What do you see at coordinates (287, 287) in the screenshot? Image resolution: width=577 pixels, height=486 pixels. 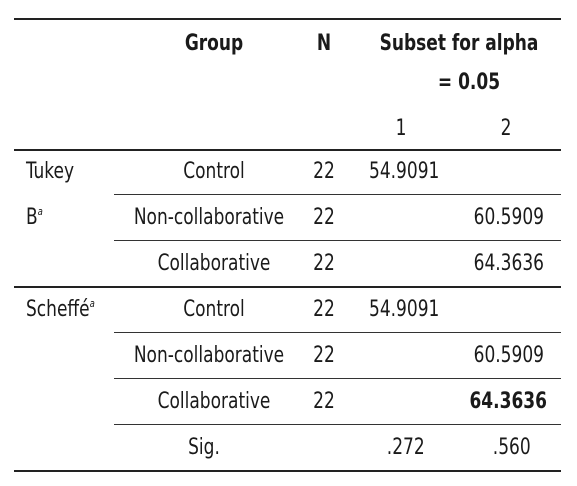 I see `section-rule` at bounding box center [287, 287].